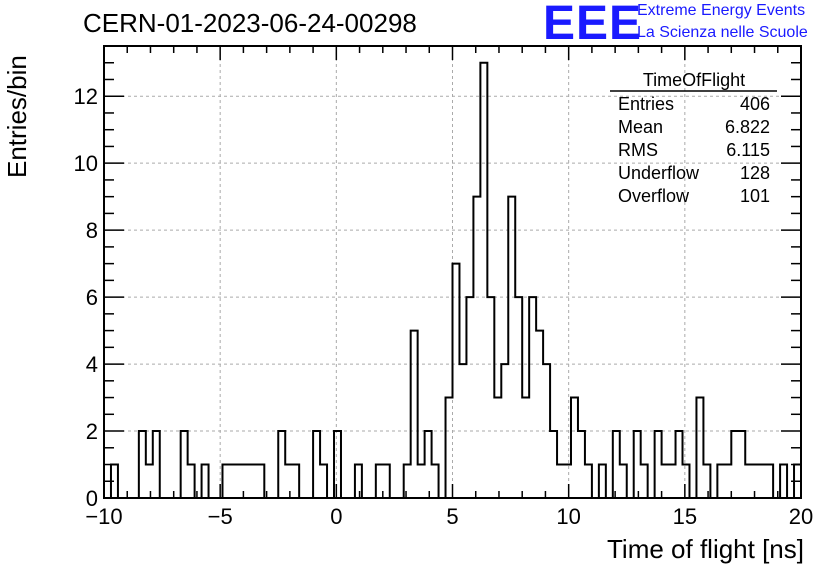  I want to click on stats-label: RMS, so click(638, 150).